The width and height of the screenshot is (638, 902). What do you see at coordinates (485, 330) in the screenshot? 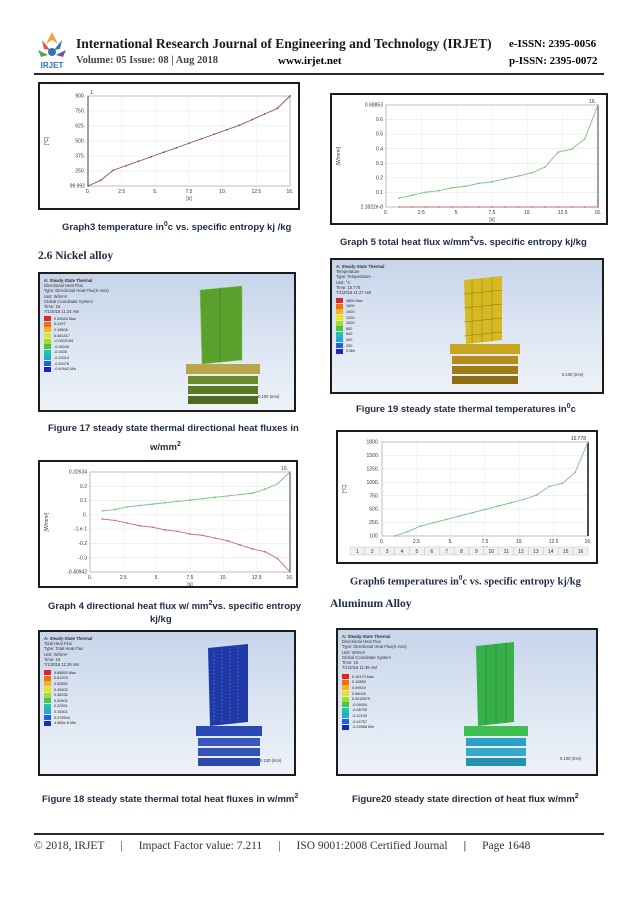
I see `figure19-blade-model` at bounding box center [485, 330].